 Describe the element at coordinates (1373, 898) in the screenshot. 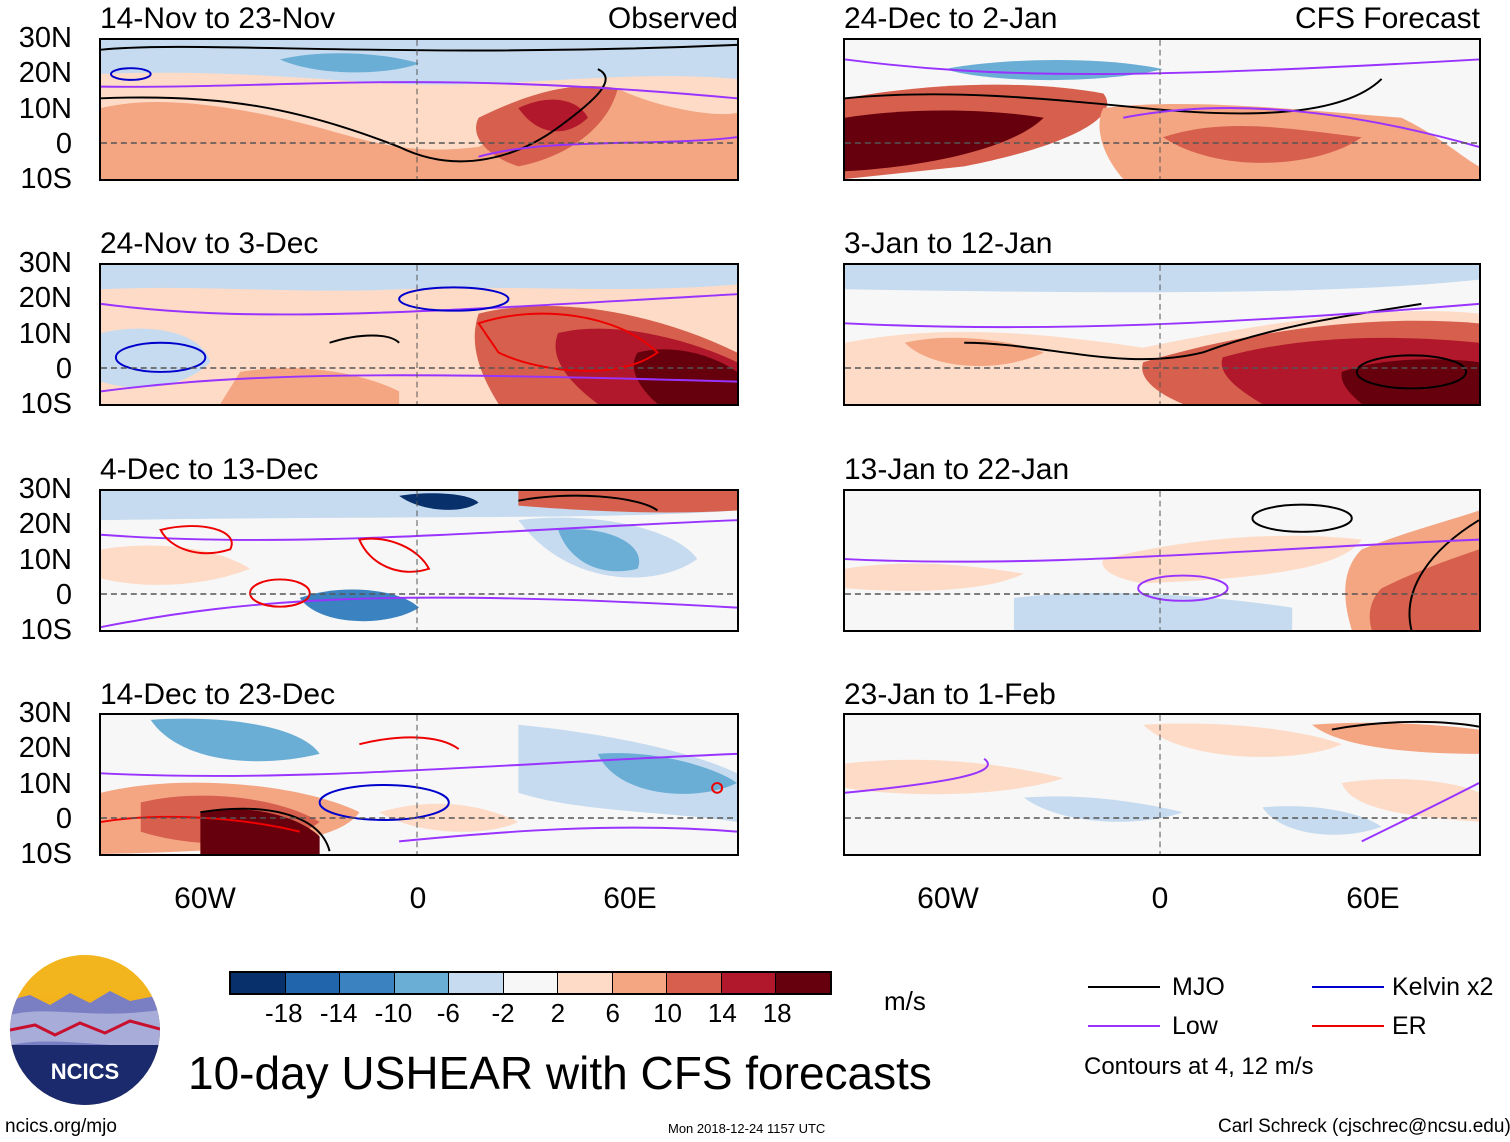

I see `lon-label-60e-right: 60E` at that location.